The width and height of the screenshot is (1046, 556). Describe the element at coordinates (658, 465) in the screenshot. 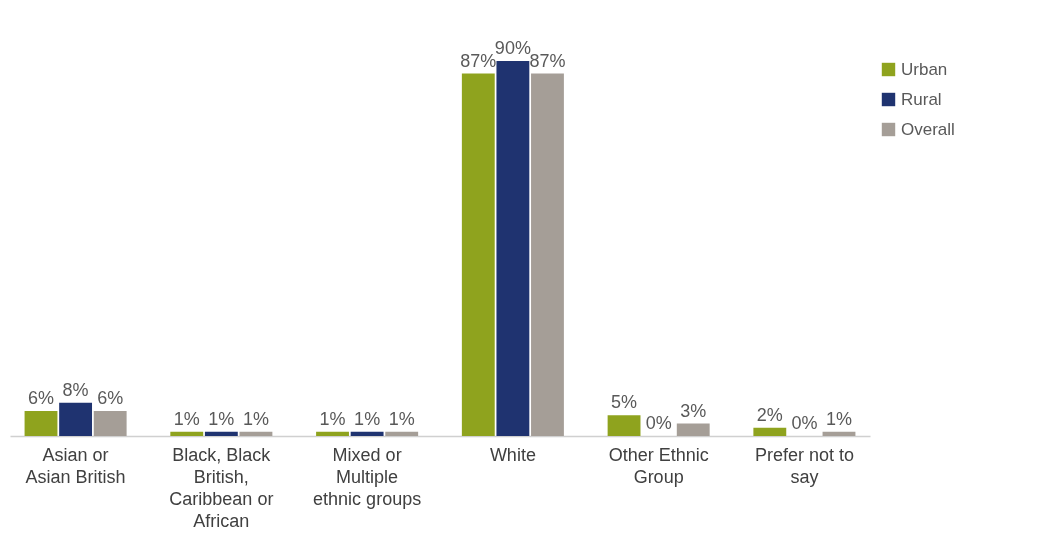

I see `x-tick-label: Other Ethnic Group` at that location.